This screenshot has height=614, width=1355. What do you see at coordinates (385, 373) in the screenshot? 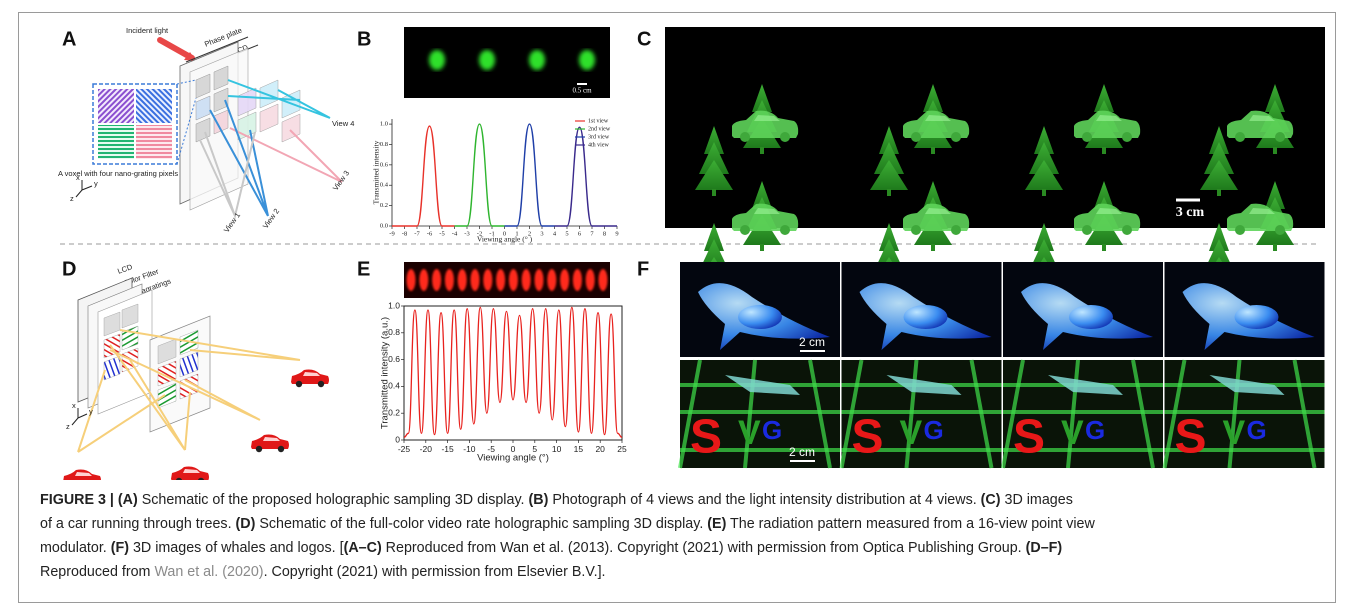
I see `y-axis-label: Transmitted intensity (a.u.)` at bounding box center [385, 373].